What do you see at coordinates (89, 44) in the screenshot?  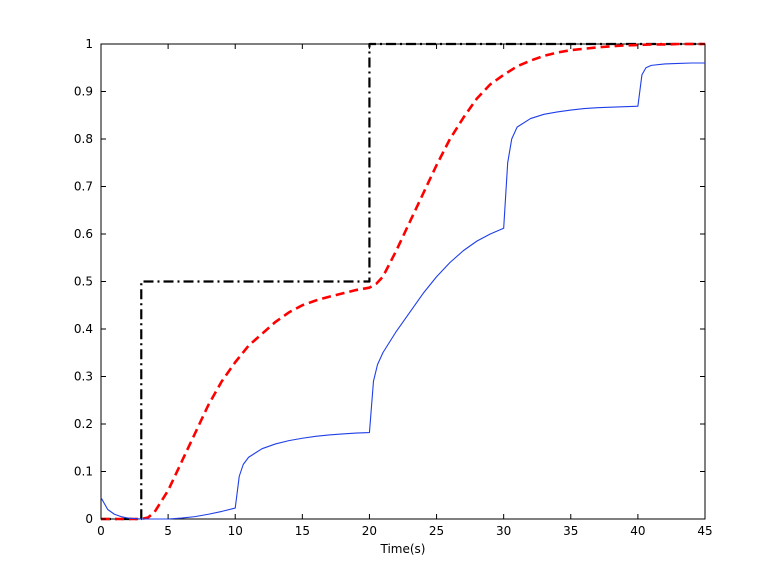 I see `y-tick-label: 1` at bounding box center [89, 44].